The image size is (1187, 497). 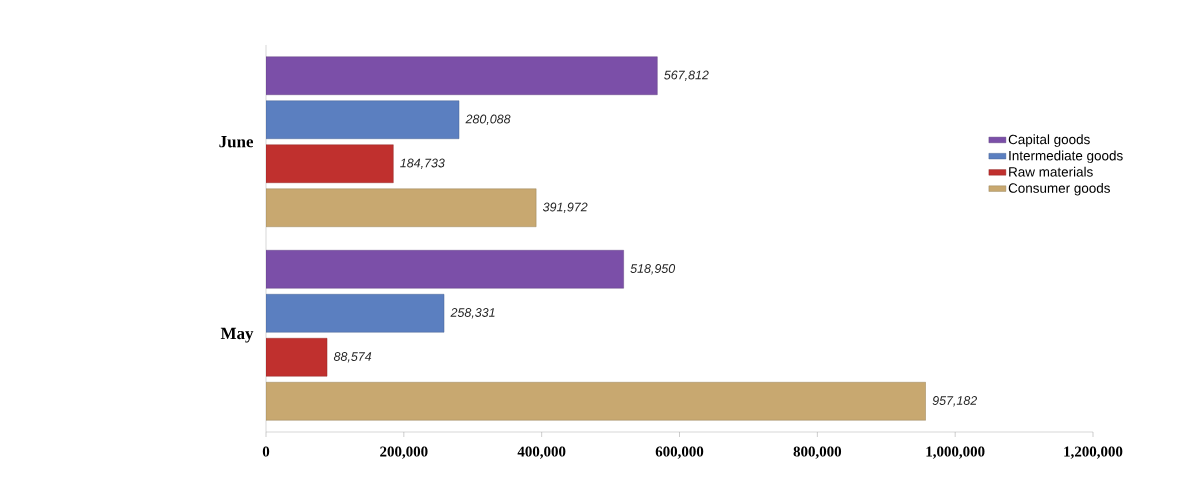 I want to click on data-label: 280,088, so click(x=488, y=119).